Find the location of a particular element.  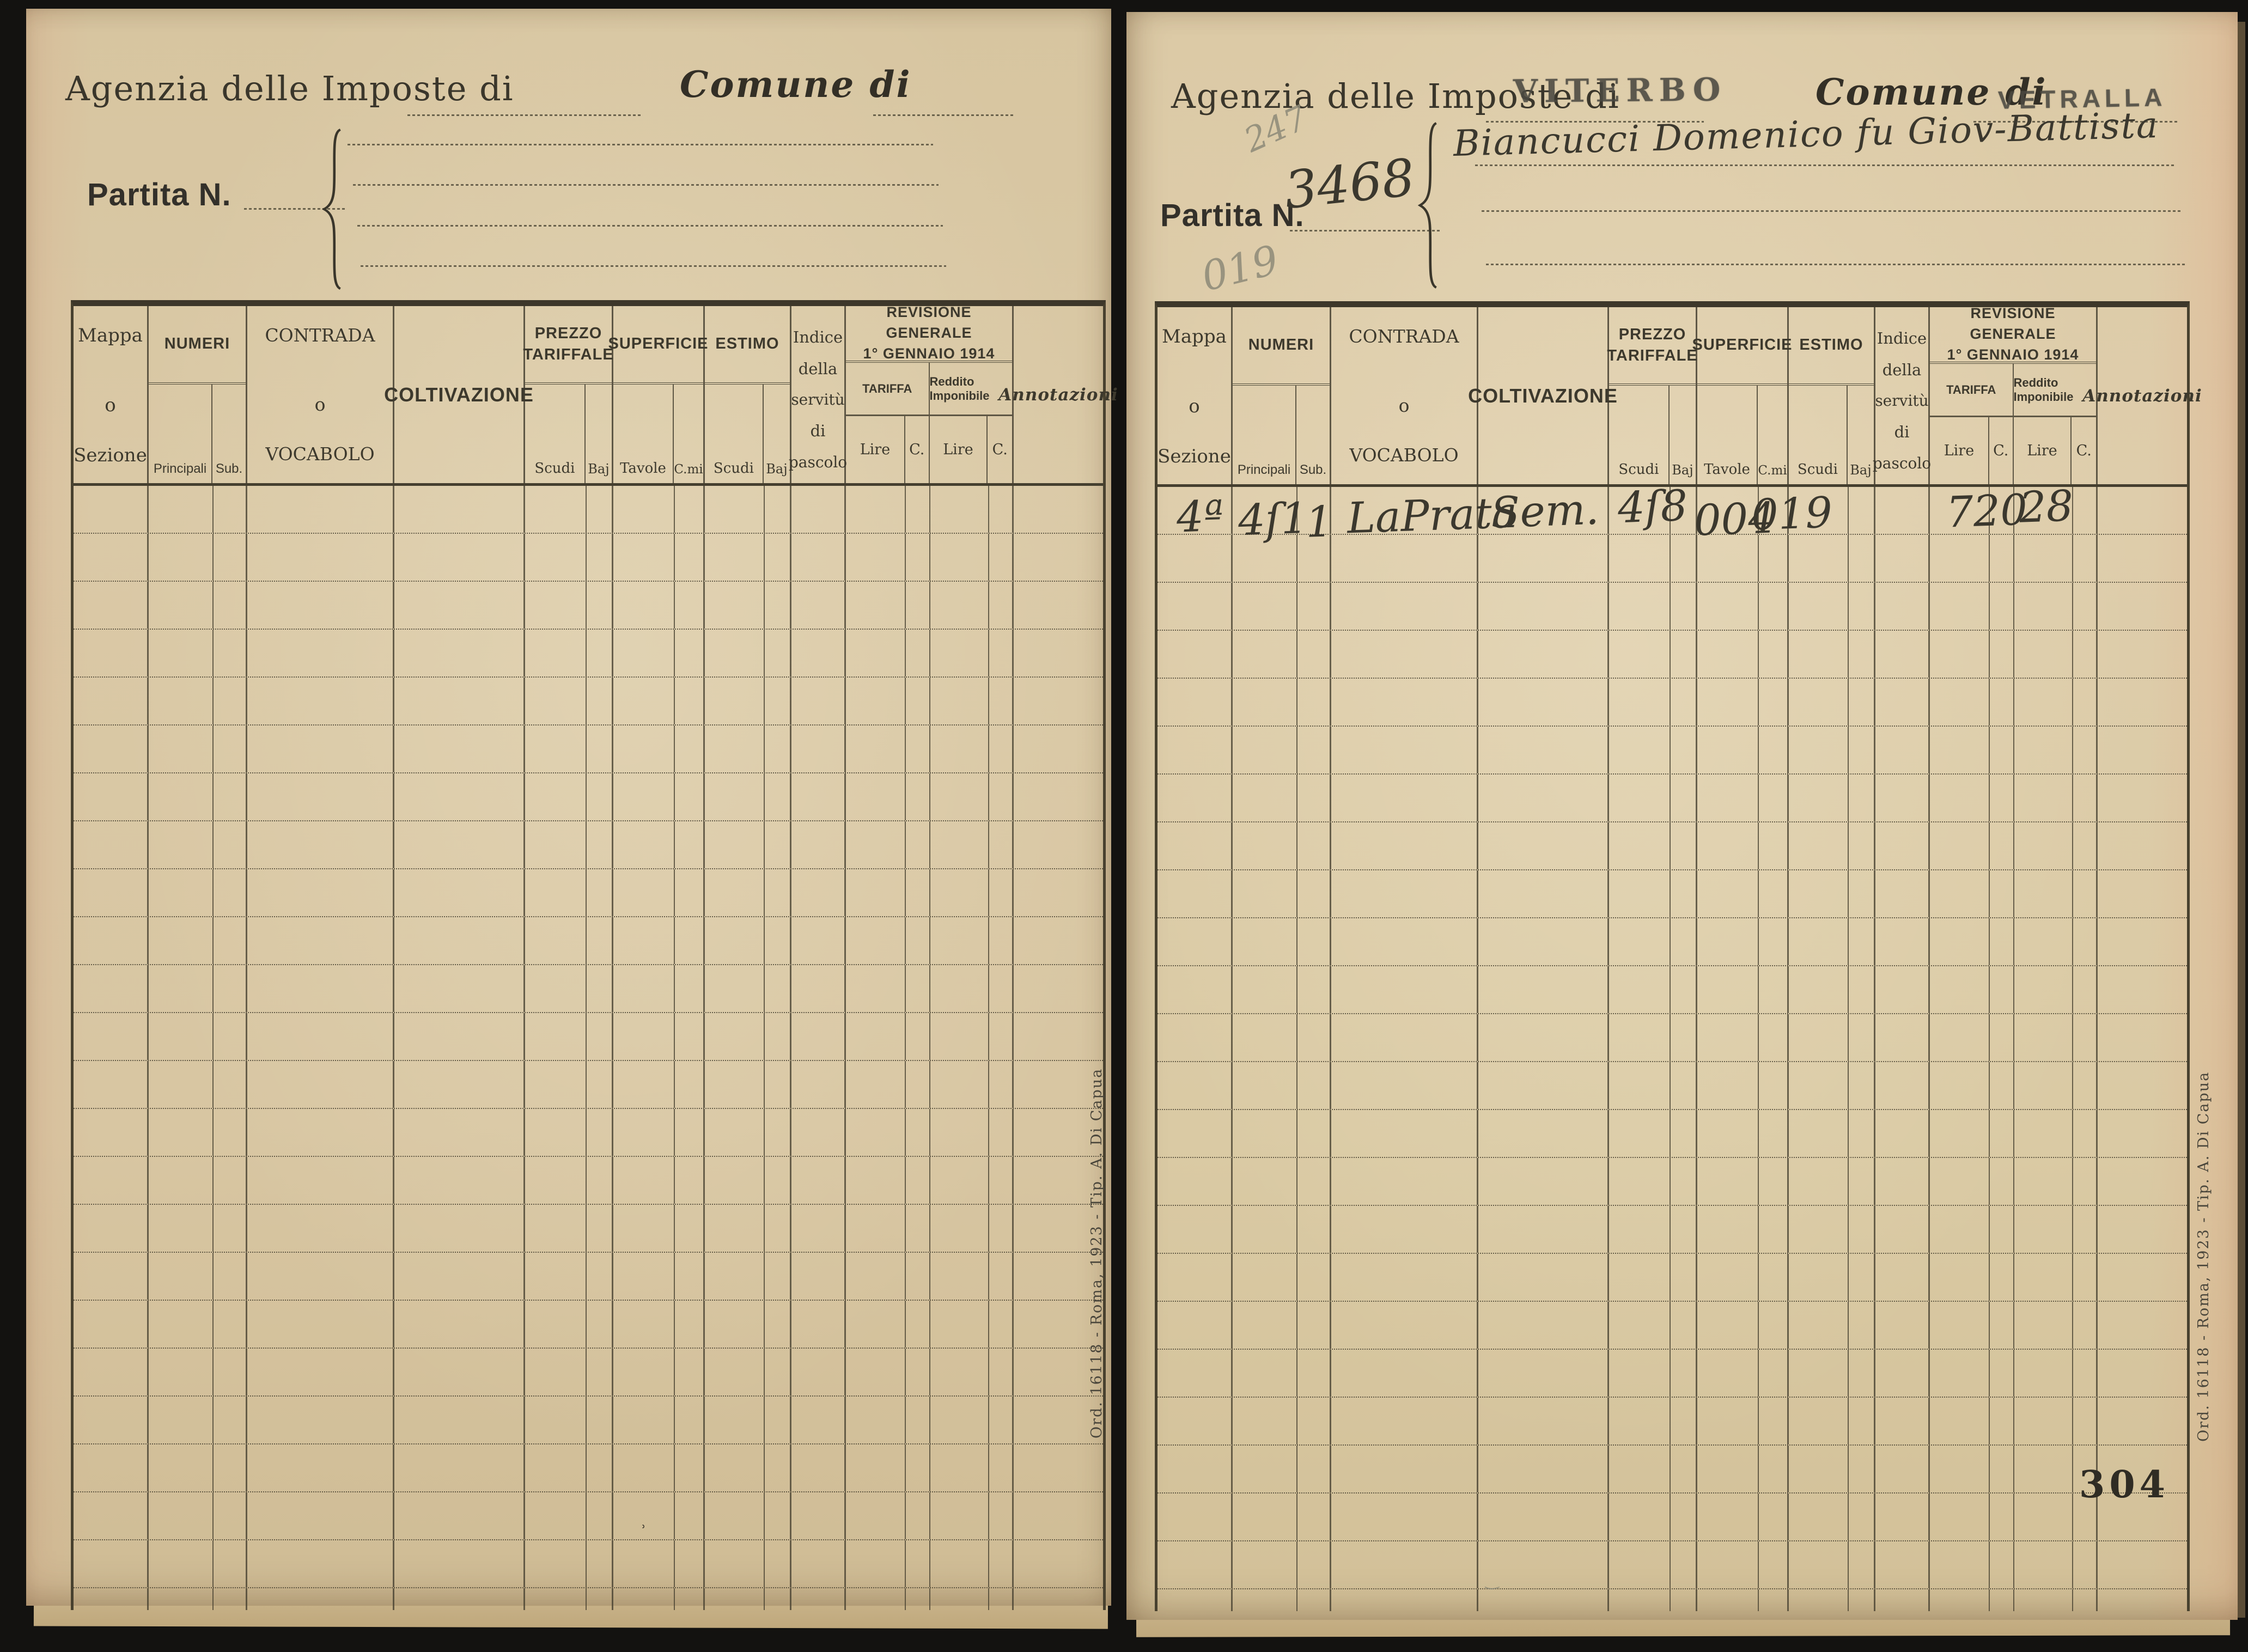

column-header-contrada: CONTRADA o VOCABOLO is located at coordinates (1404, 395).